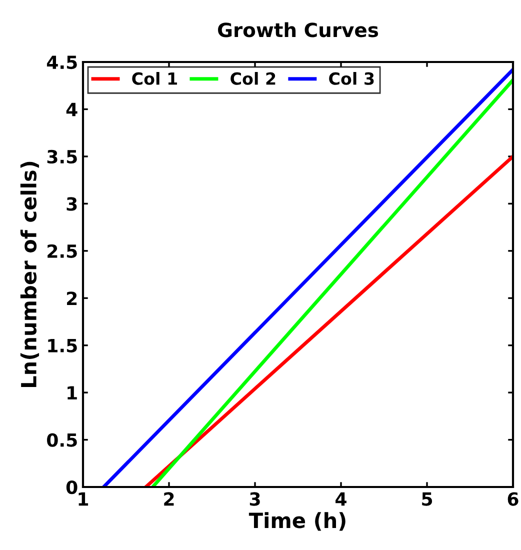  What do you see at coordinates (72, 393) in the screenshot?
I see `y-tick-label: 1` at bounding box center [72, 393].